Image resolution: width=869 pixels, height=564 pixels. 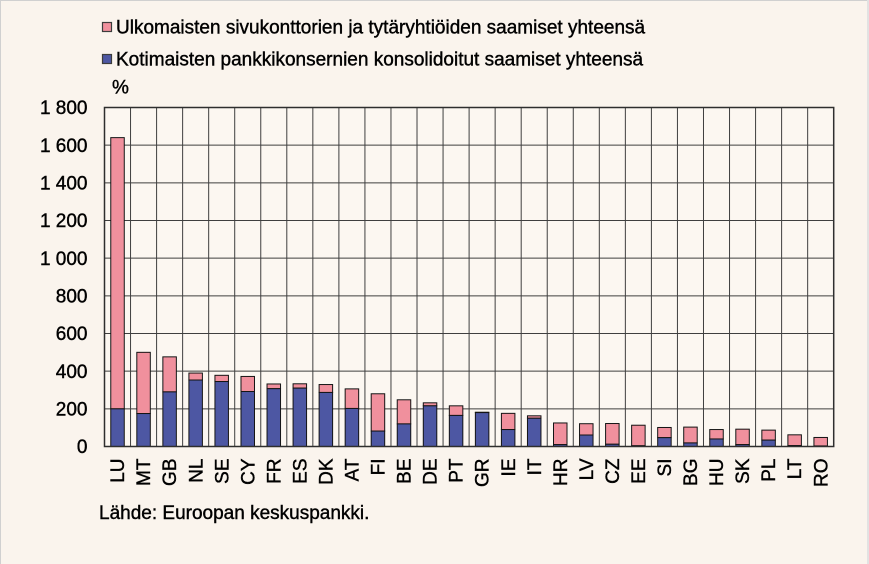 What do you see at coordinates (300, 471) in the screenshot?
I see `svg-text: ES` at bounding box center [300, 471].